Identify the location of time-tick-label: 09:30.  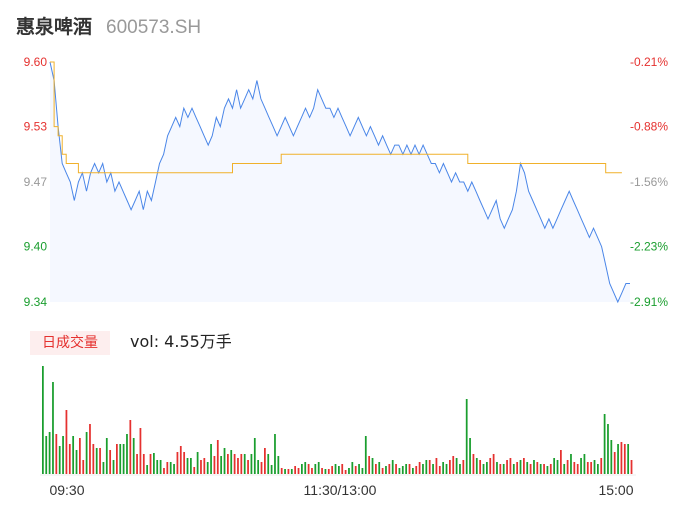
(66, 490).